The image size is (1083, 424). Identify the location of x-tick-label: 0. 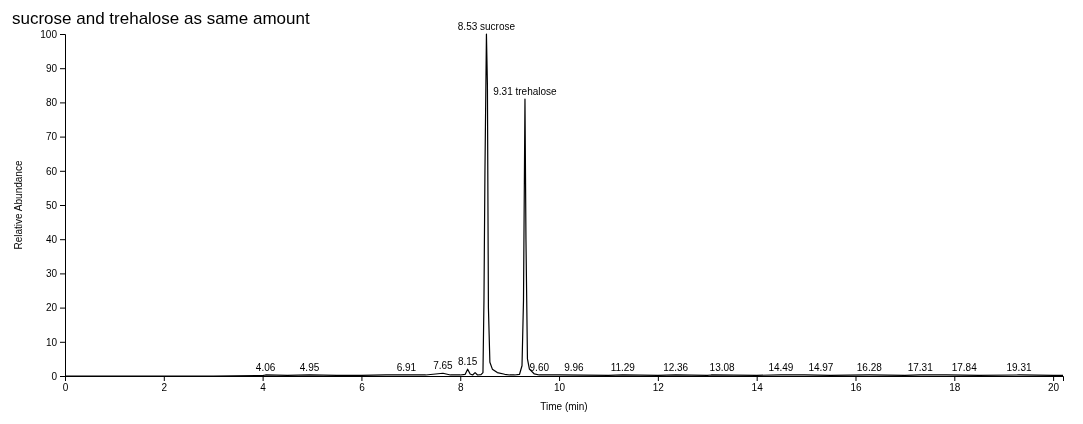
(65, 388).